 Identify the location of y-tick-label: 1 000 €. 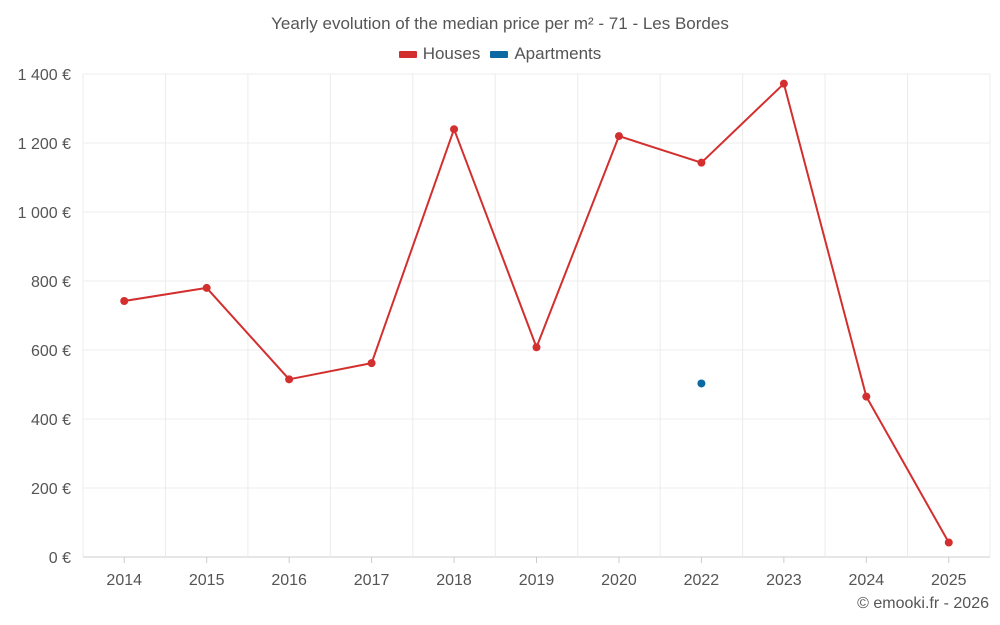
(44, 213).